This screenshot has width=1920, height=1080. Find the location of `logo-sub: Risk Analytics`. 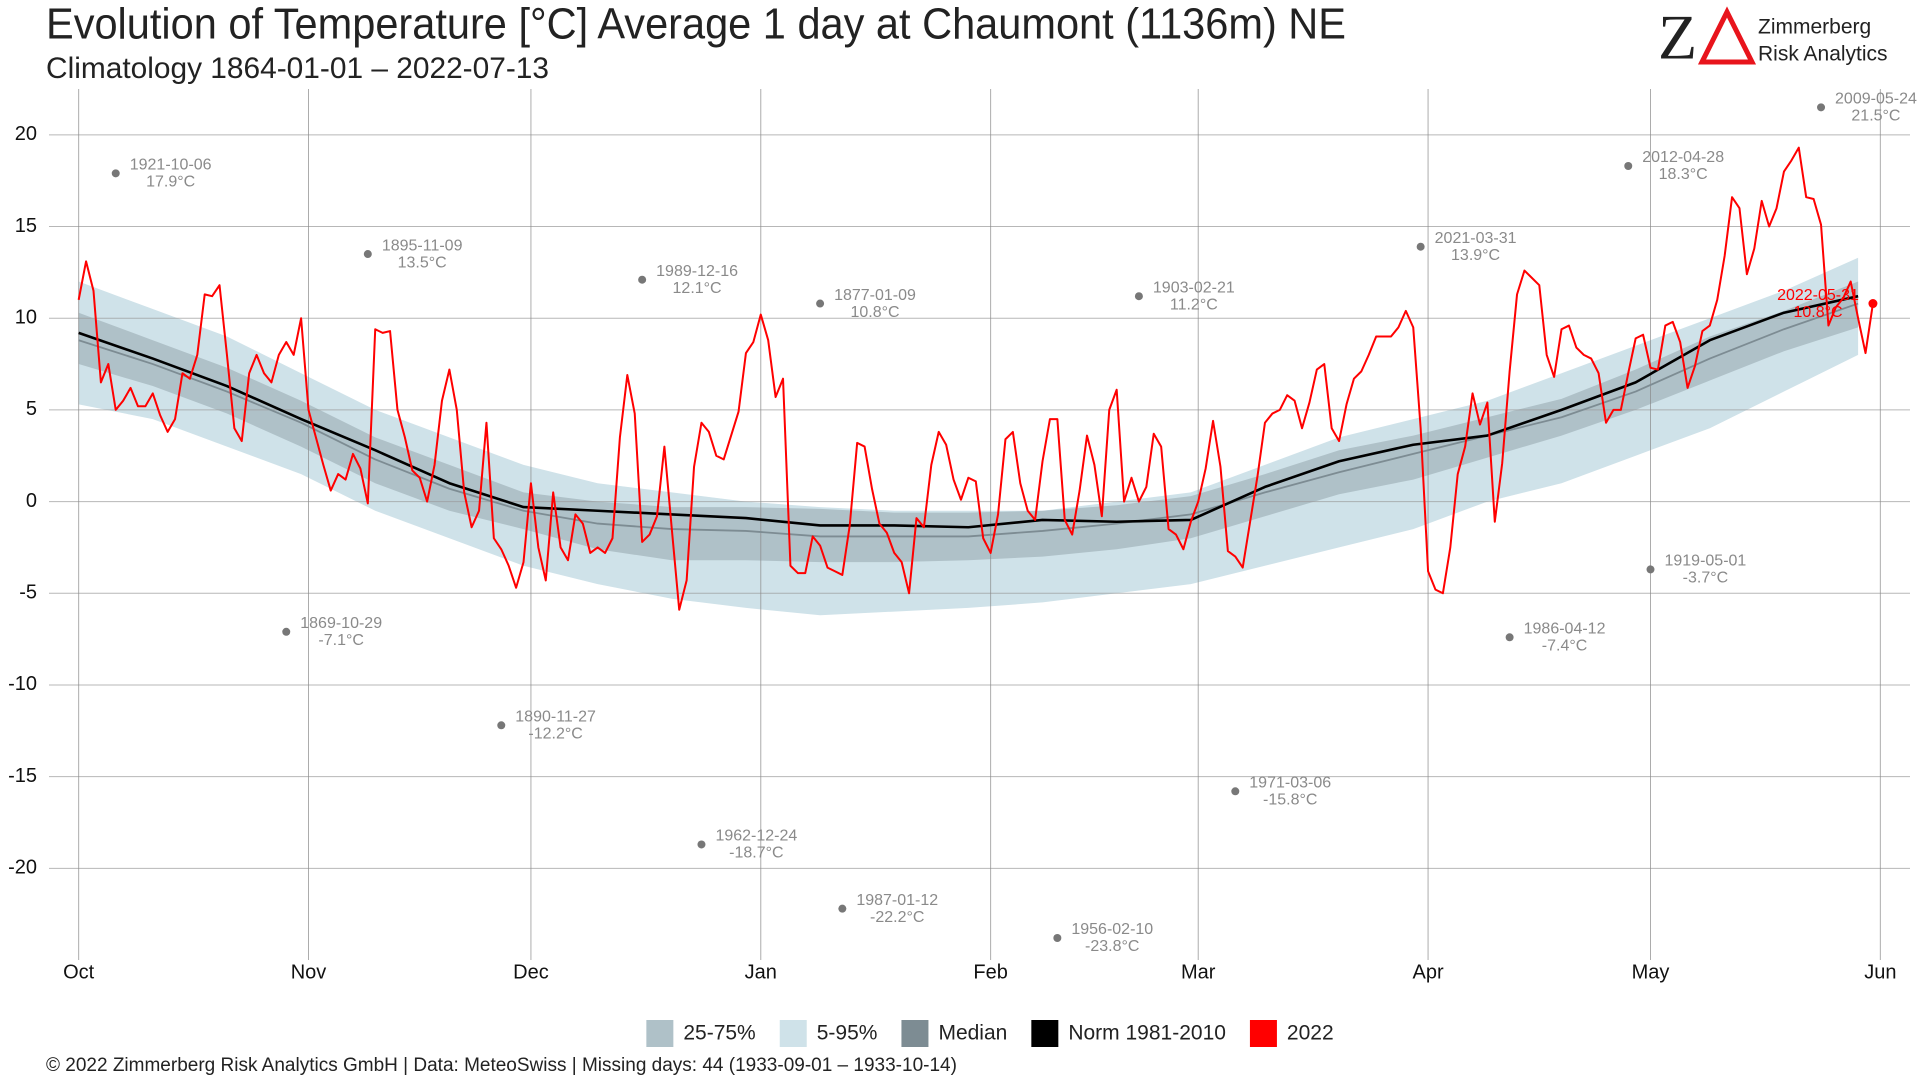

logo-sub: Risk Analytics is located at coordinates (1823, 54).